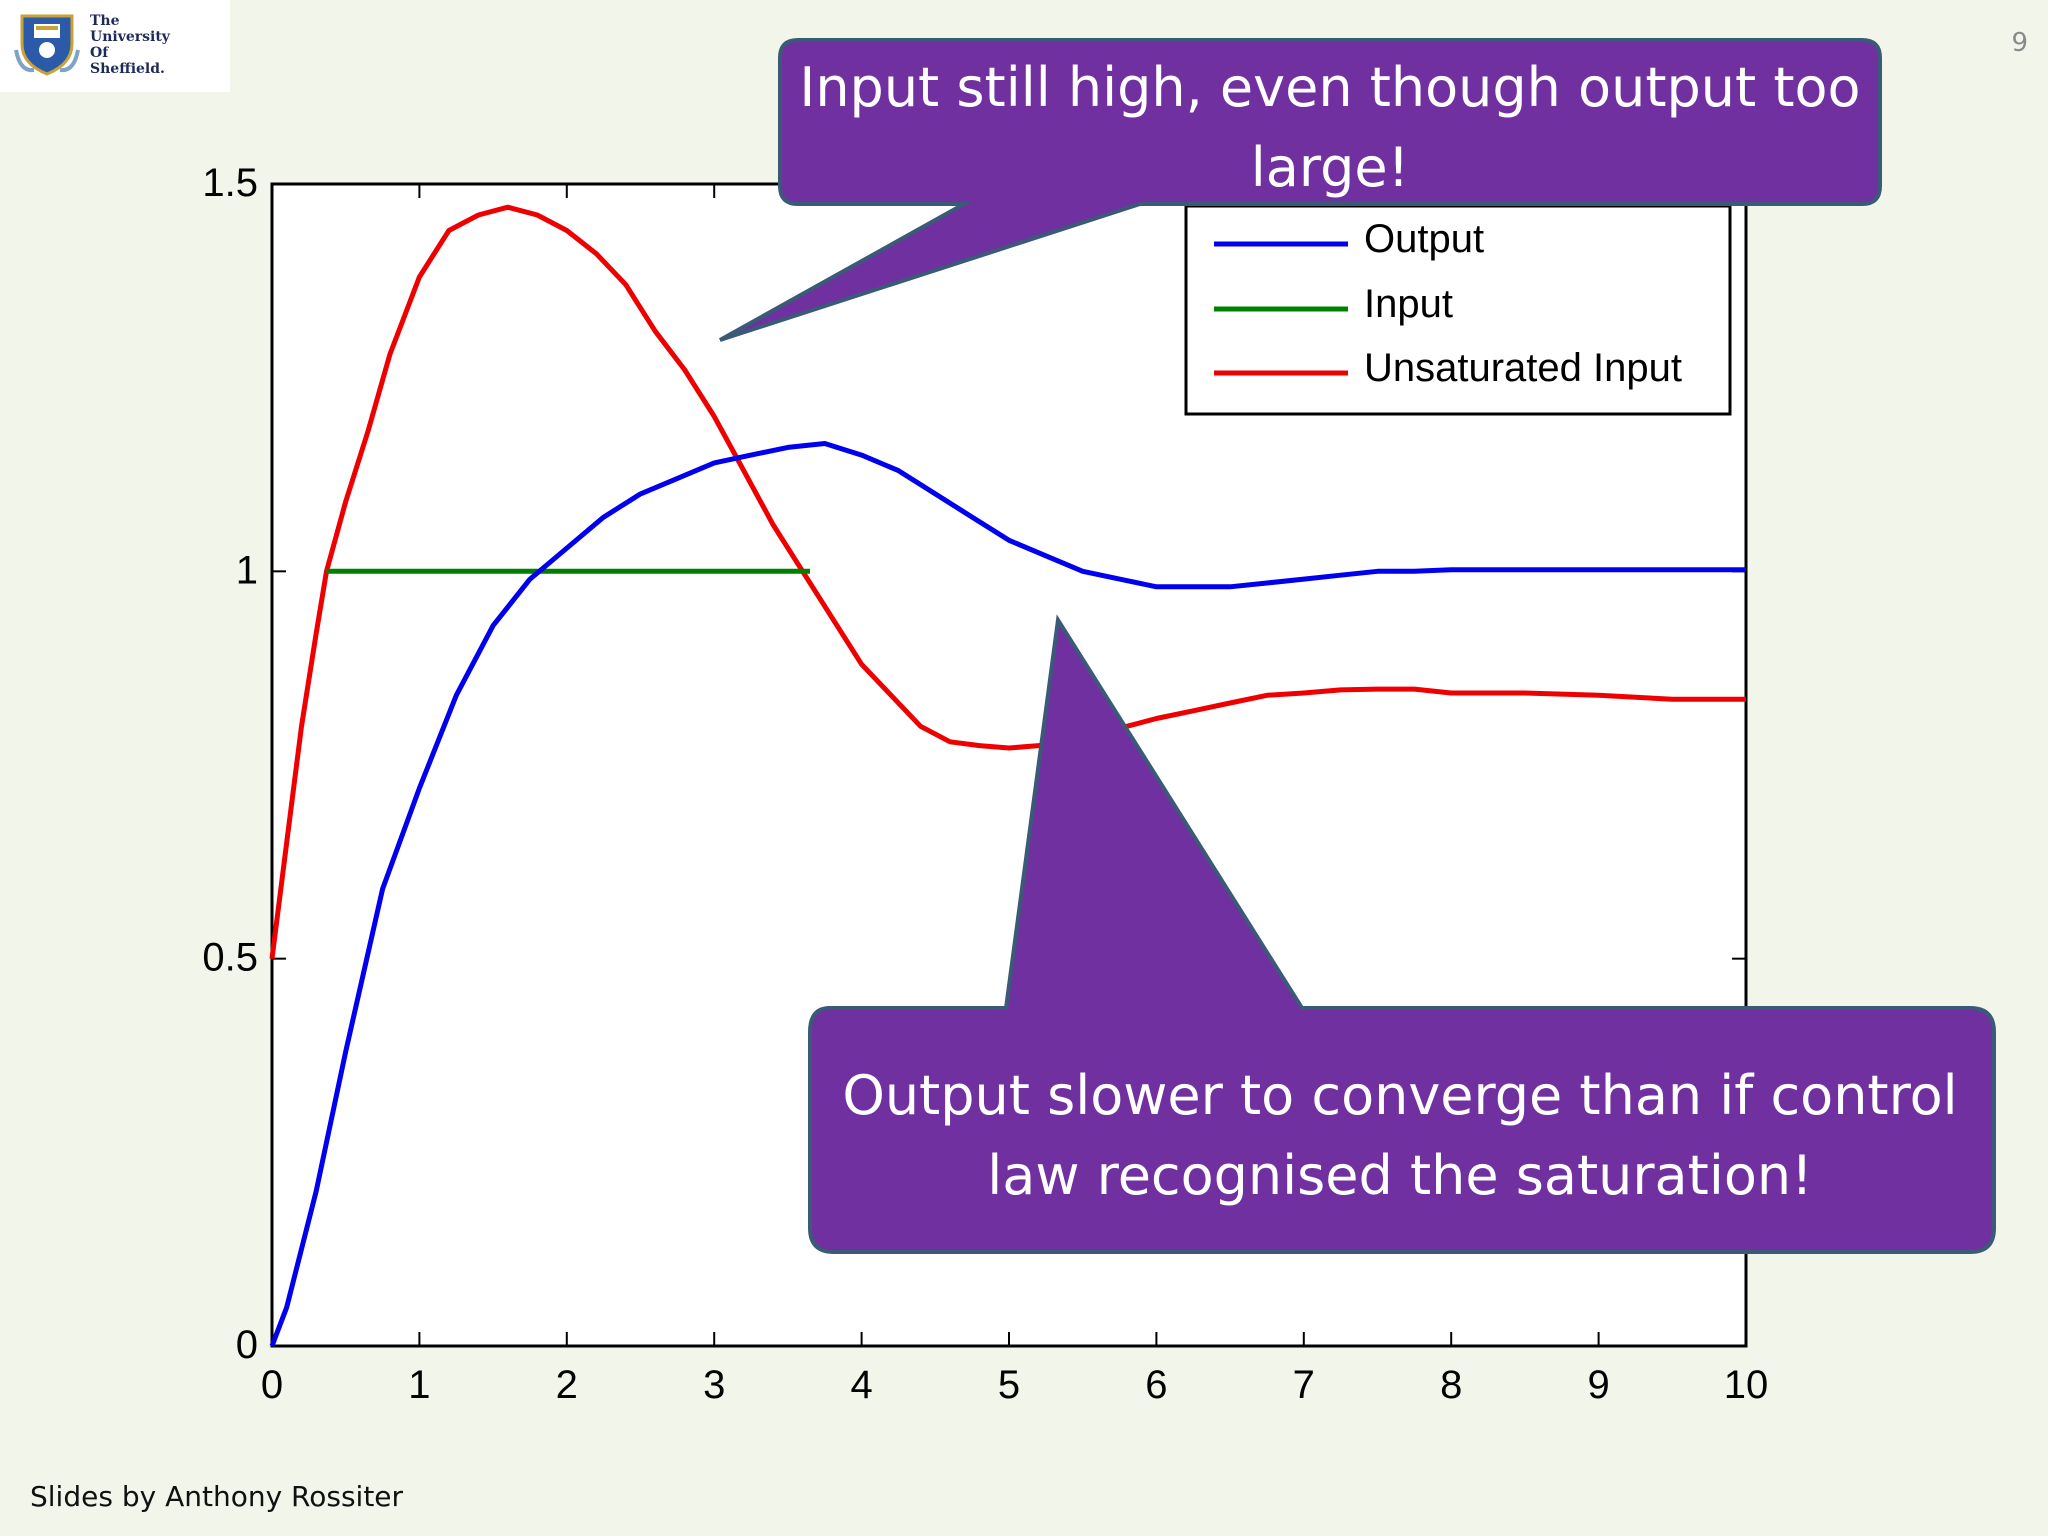 The height and width of the screenshot is (1536, 2048). I want to click on x-tick-label: 2, so click(567, 1385).